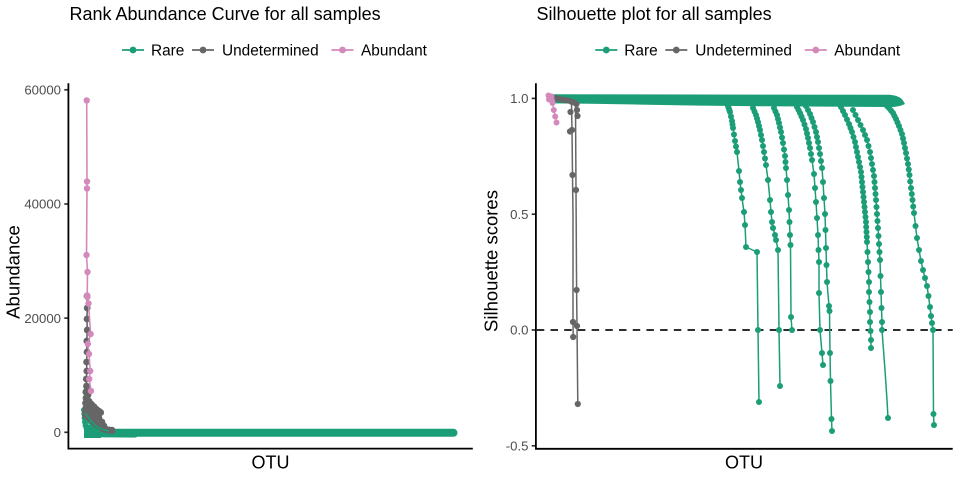 The height and width of the screenshot is (485, 960). What do you see at coordinates (519, 330) in the screenshot?
I see `svg-text: 0.0` at bounding box center [519, 330].